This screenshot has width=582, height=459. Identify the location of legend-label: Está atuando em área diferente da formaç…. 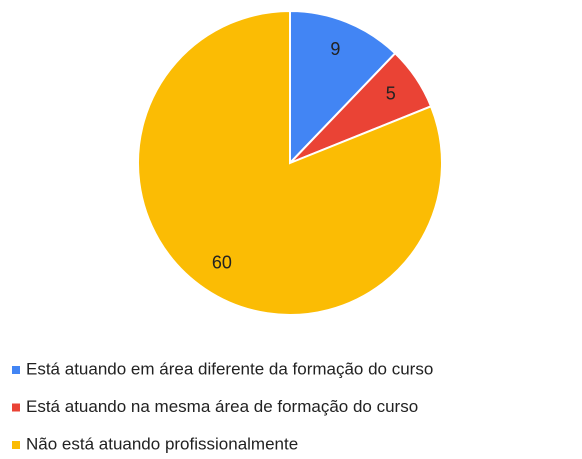
(229, 368).